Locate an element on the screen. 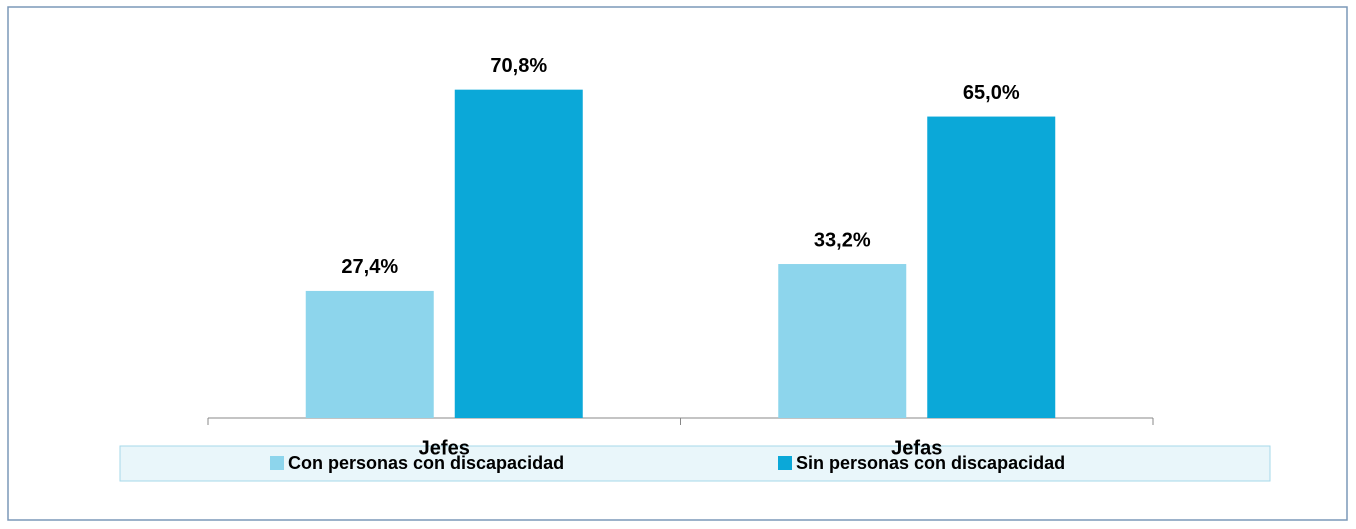 The height and width of the screenshot is (529, 1356). legend-label: Con personas con discapacidad is located at coordinates (426, 463).